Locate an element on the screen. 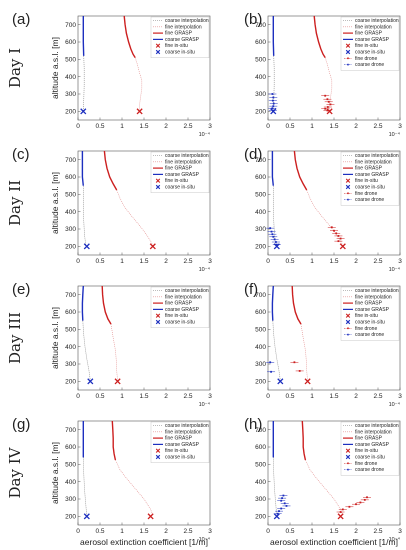  legend-label: coarse drone is located at coordinates (369, 470).